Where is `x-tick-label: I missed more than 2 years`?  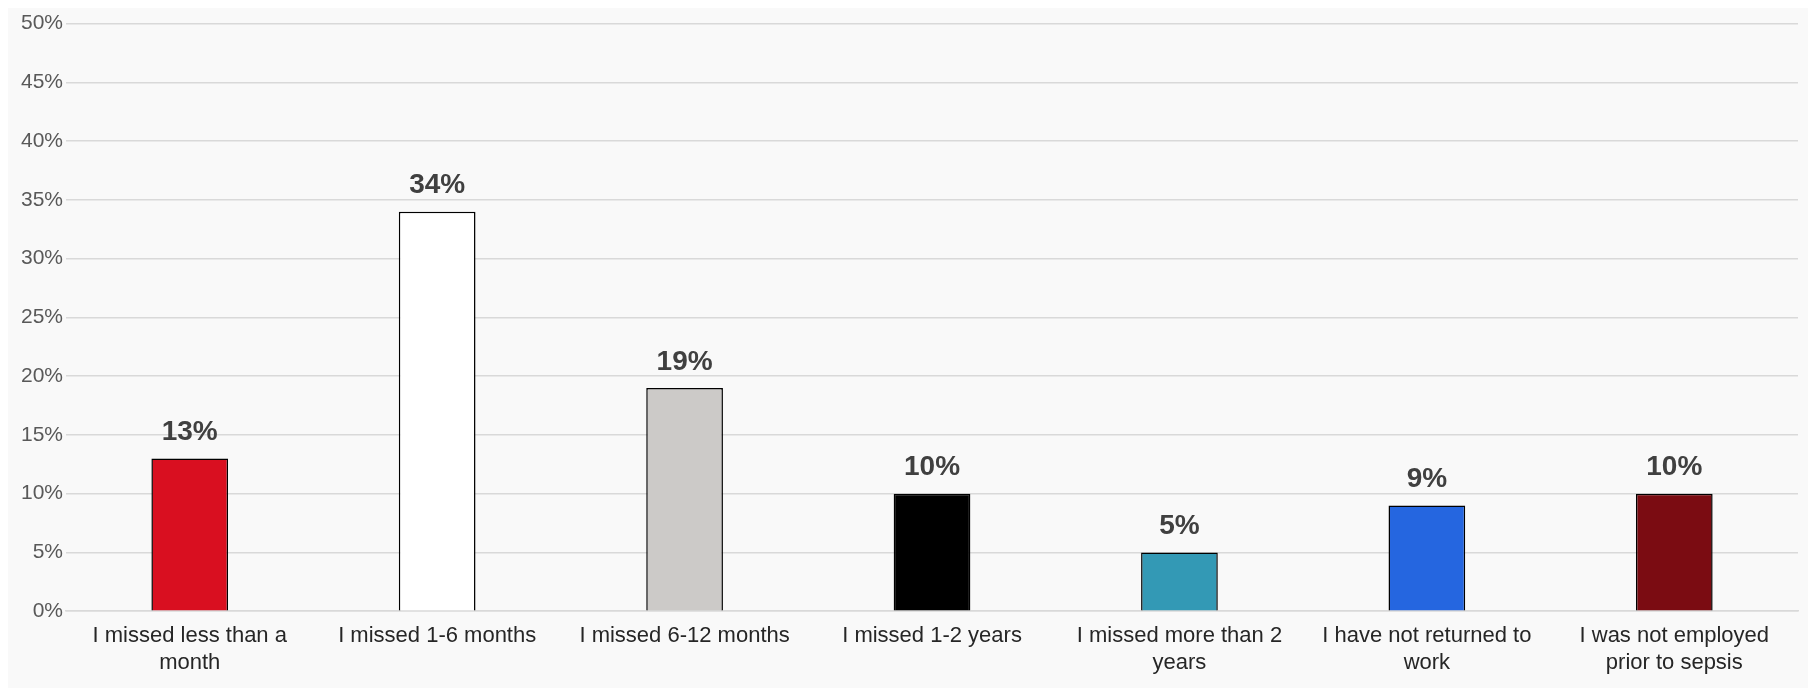 x-tick-label: I missed more than 2 years is located at coordinates (1179, 648).